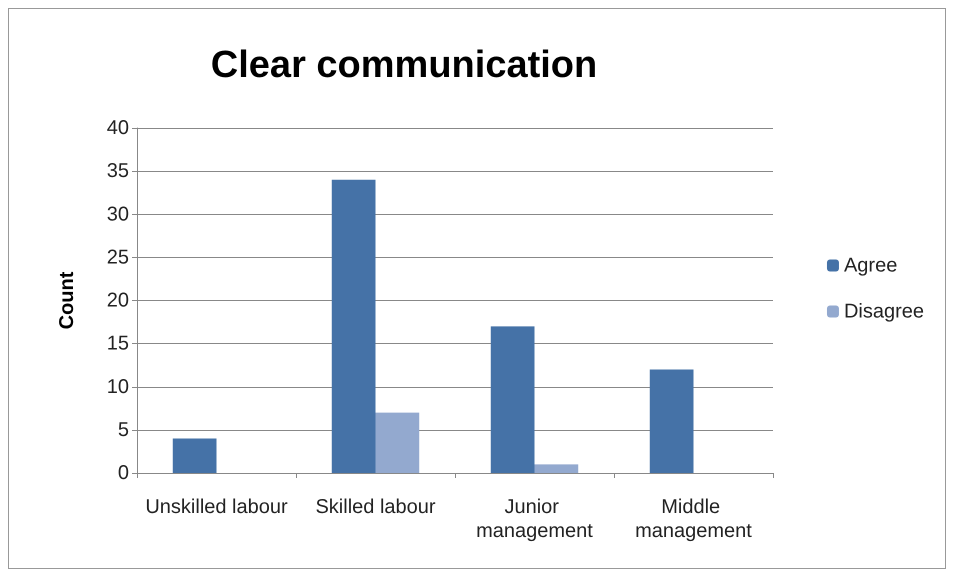  What do you see at coordinates (535, 519) in the screenshot?
I see `x-tick-label: Junior management` at bounding box center [535, 519].